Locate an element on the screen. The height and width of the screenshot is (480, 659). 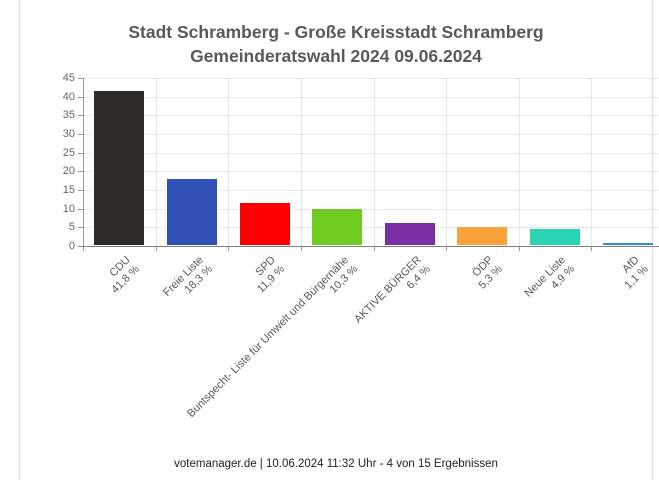
bar-CDU is located at coordinates (119, 168).